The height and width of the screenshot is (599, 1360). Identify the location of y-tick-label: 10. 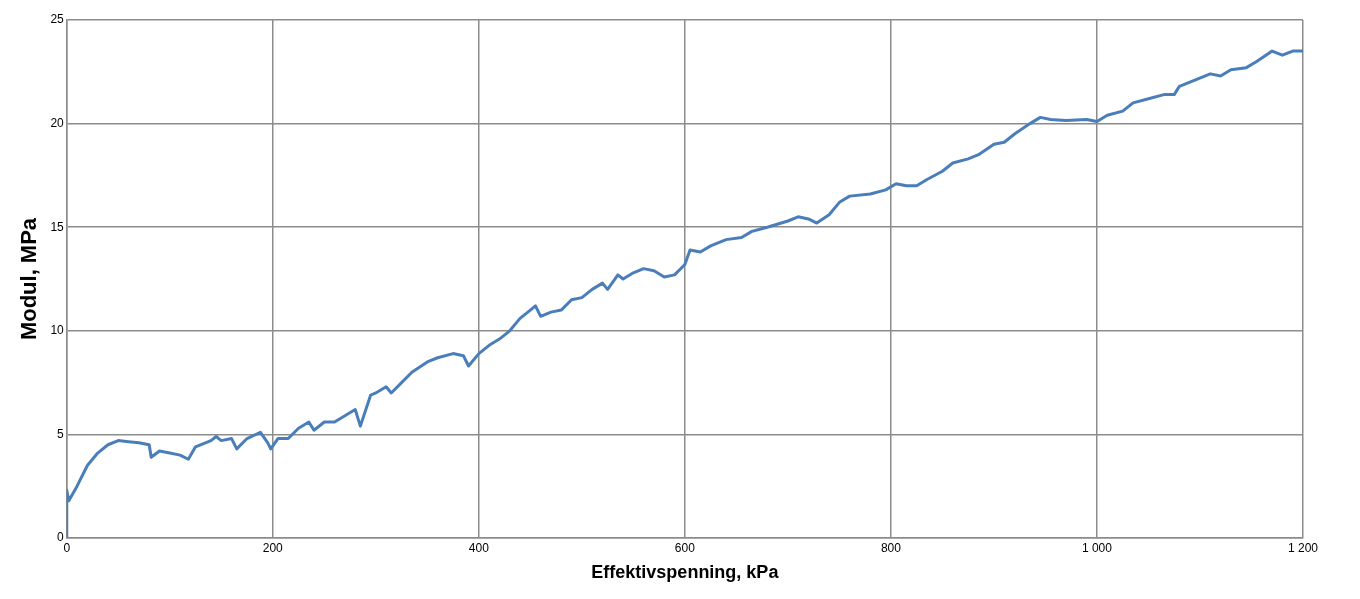
(57, 330).